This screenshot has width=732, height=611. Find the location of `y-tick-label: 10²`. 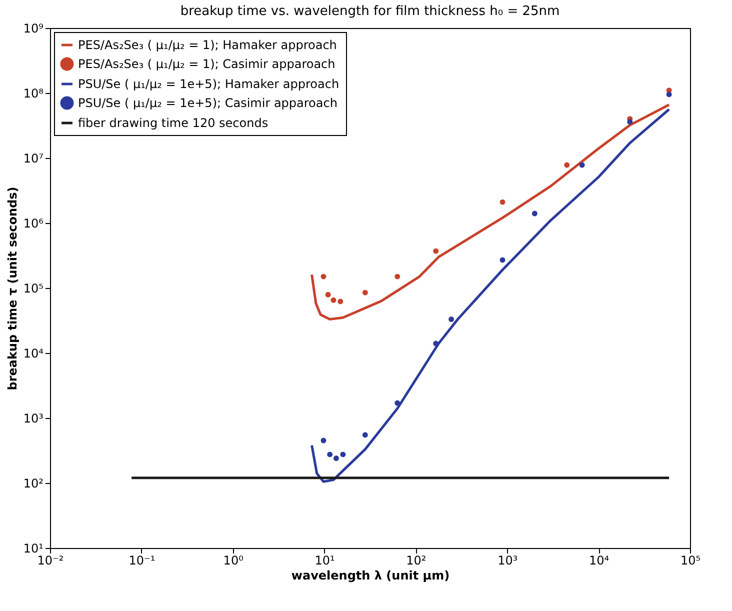

y-tick-label: 10² is located at coordinates (33, 483).